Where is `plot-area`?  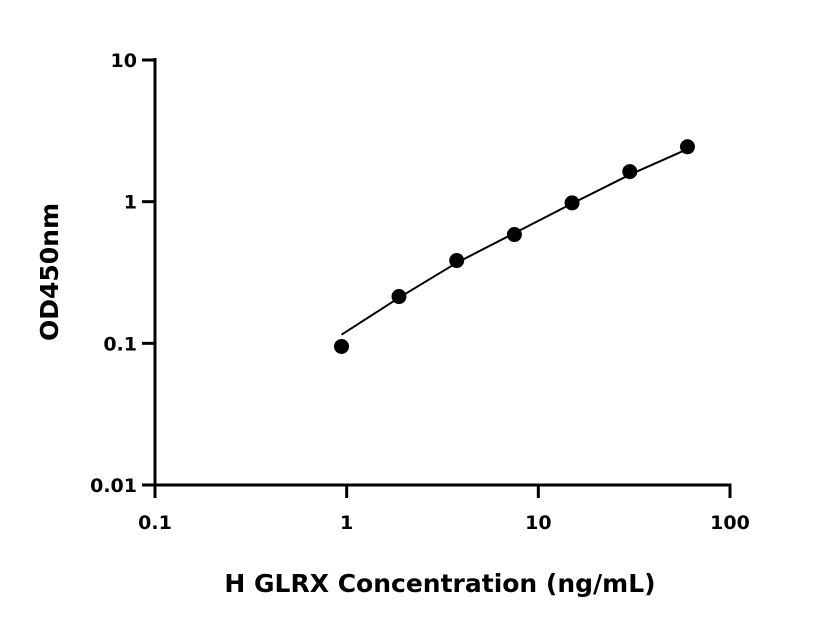
plot-area is located at coordinates (514, 246).